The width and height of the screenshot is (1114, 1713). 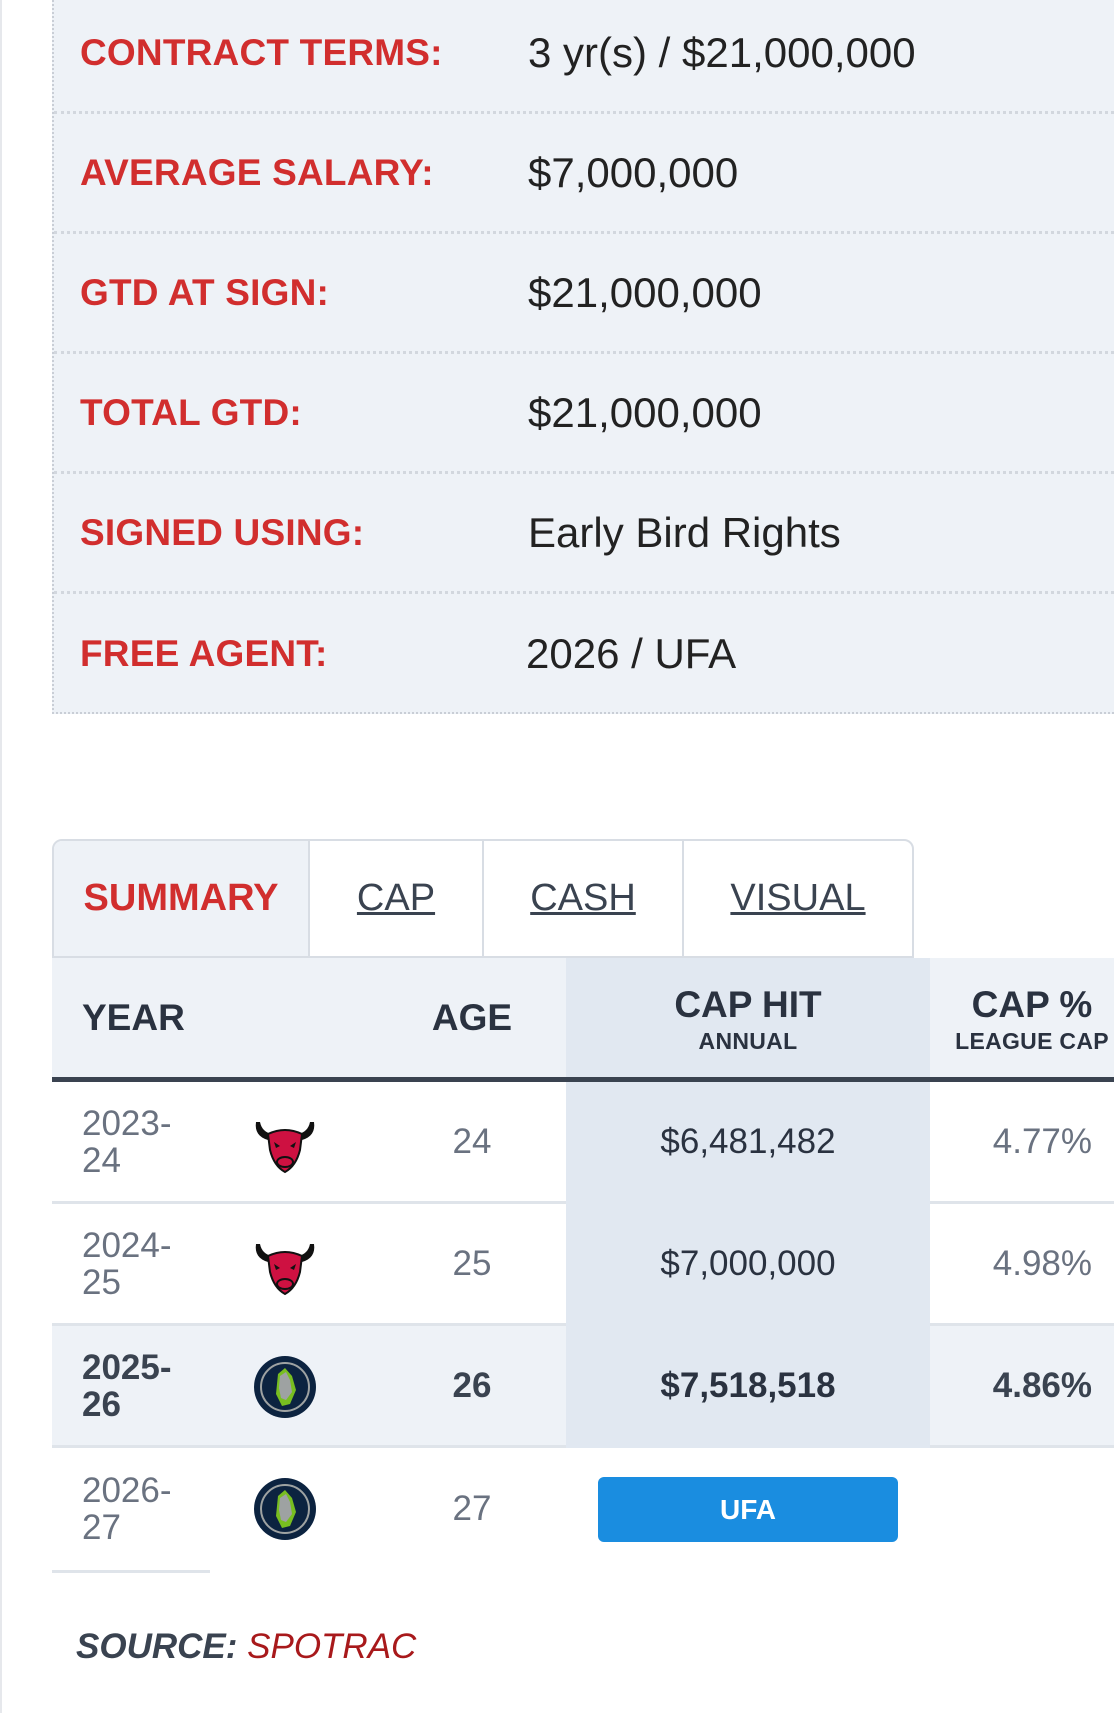 I want to click on detail-contract-terms: CONTRACT TERMS: 3 yr(s) / $21,000,000, so click(x=584, y=57).